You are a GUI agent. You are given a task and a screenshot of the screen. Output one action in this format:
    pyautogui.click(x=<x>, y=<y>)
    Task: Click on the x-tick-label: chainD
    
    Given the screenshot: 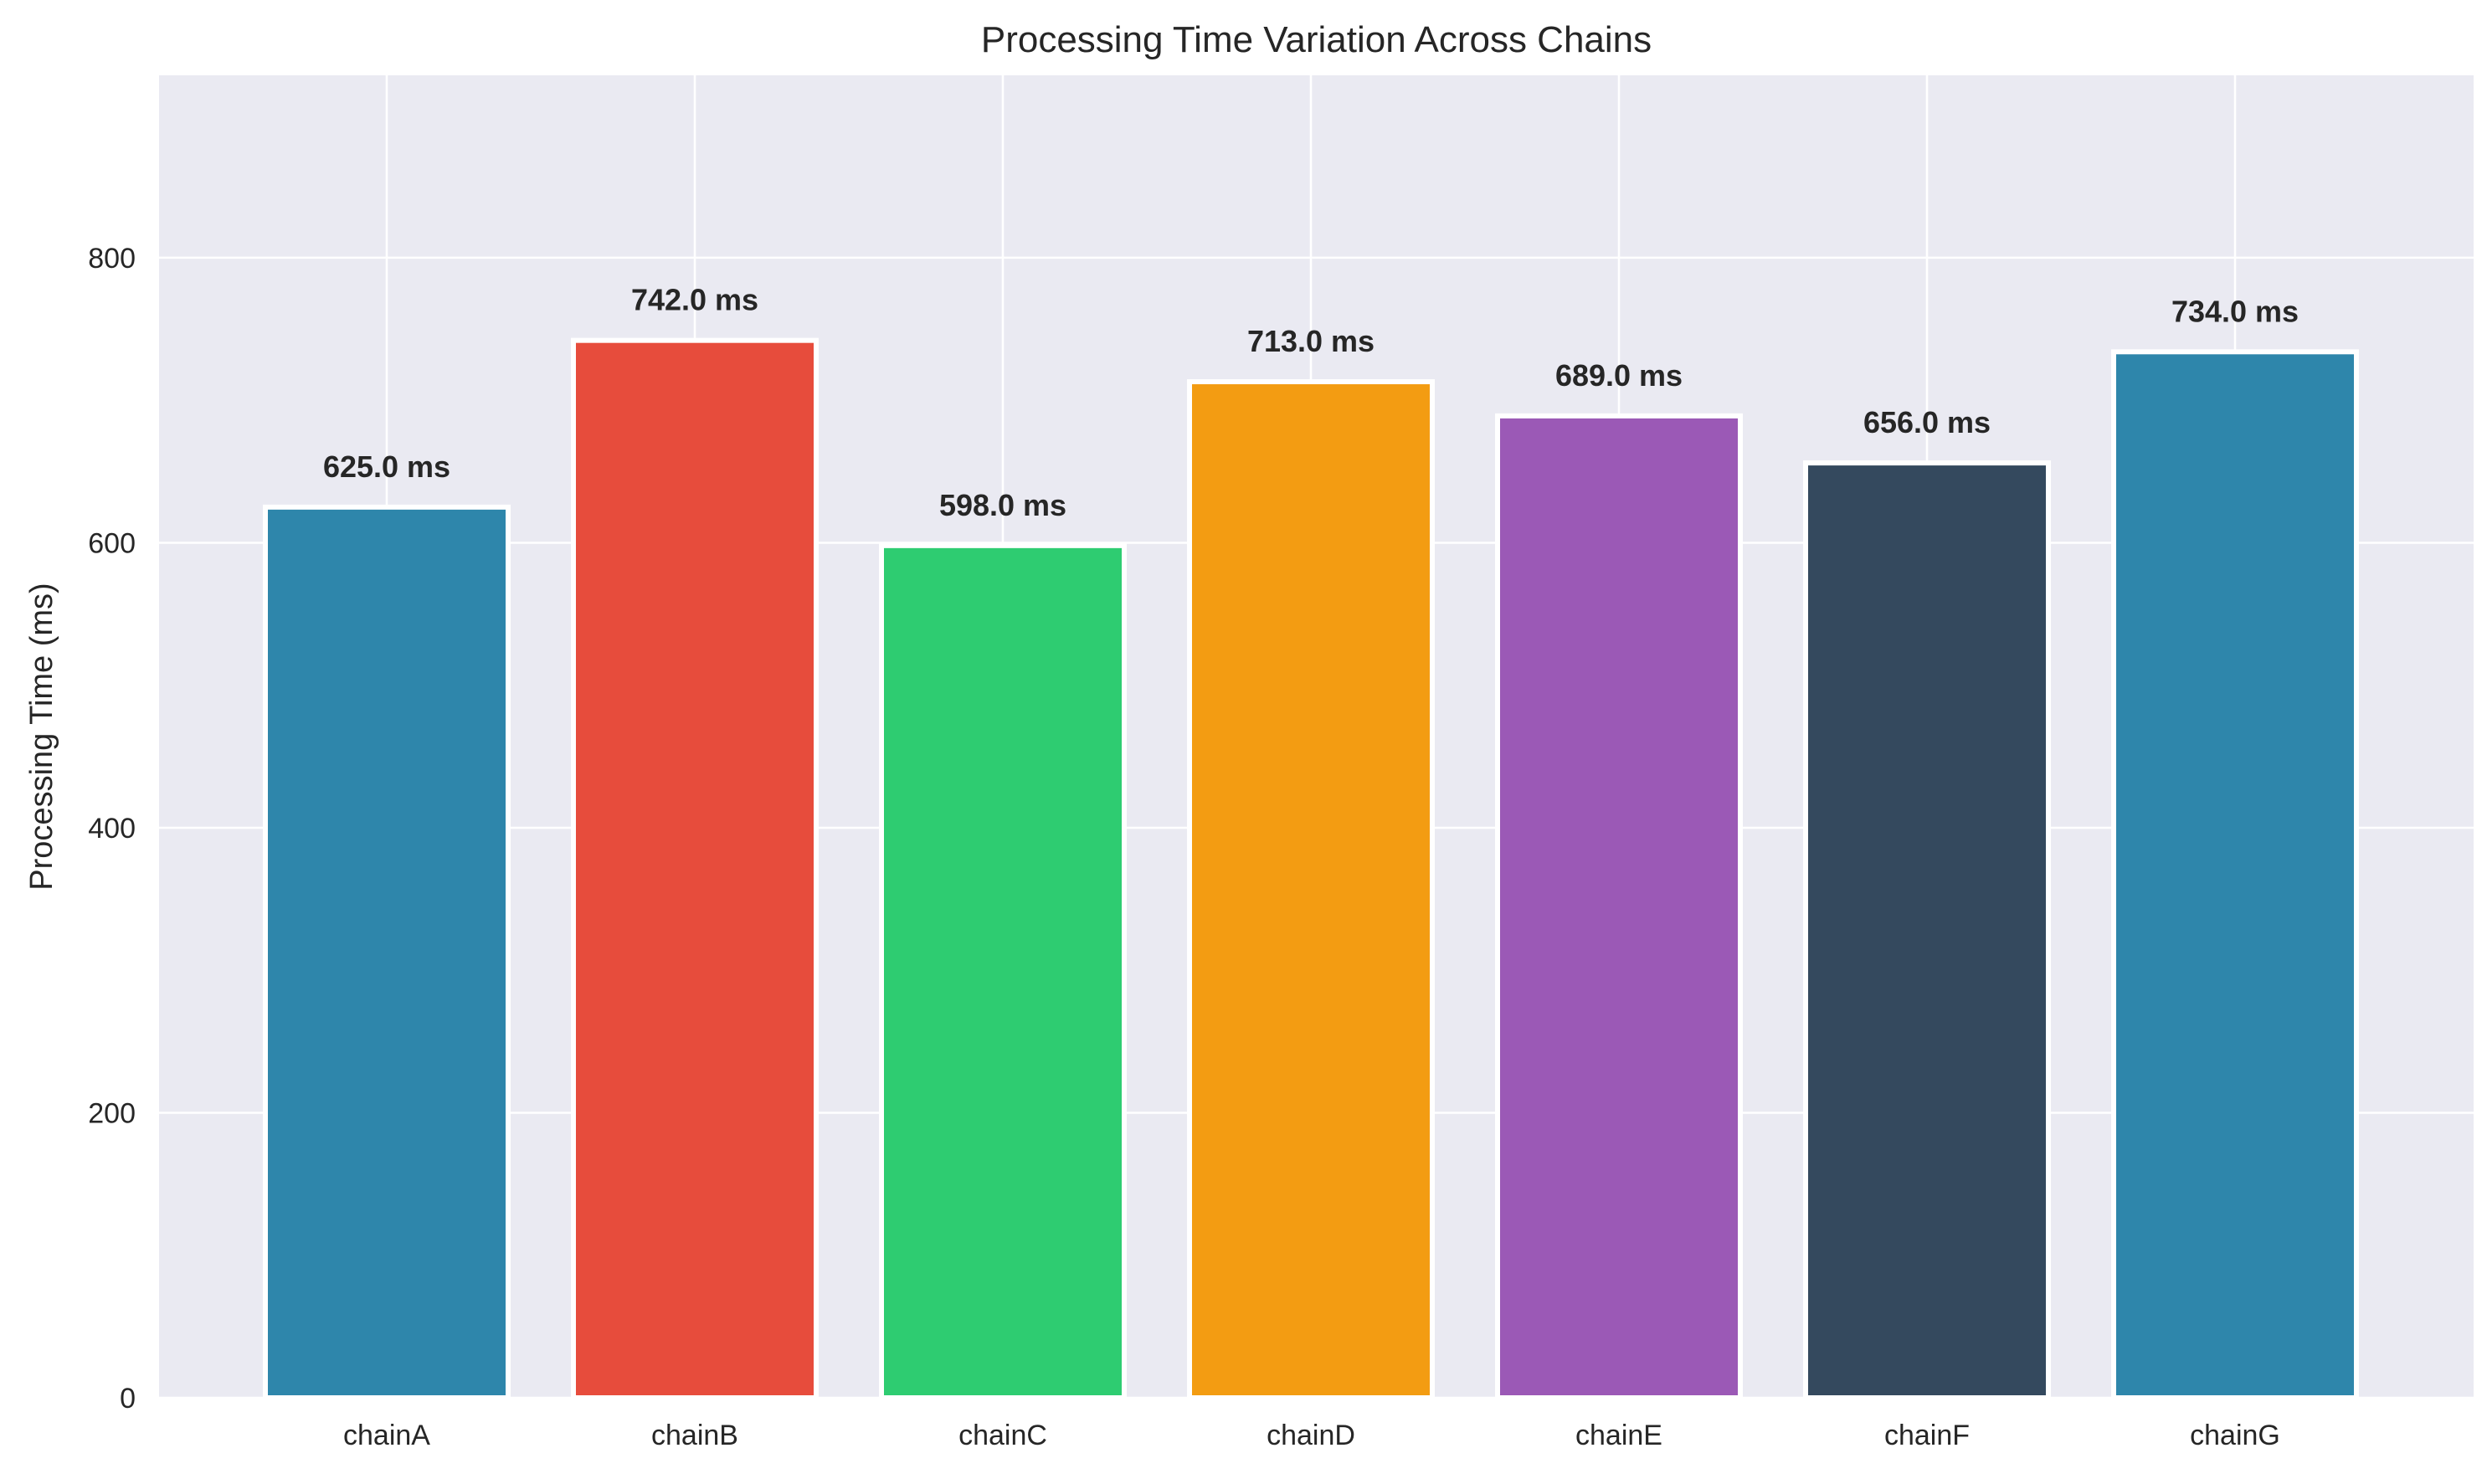 What is the action you would take?
    pyautogui.click(x=1311, y=1435)
    